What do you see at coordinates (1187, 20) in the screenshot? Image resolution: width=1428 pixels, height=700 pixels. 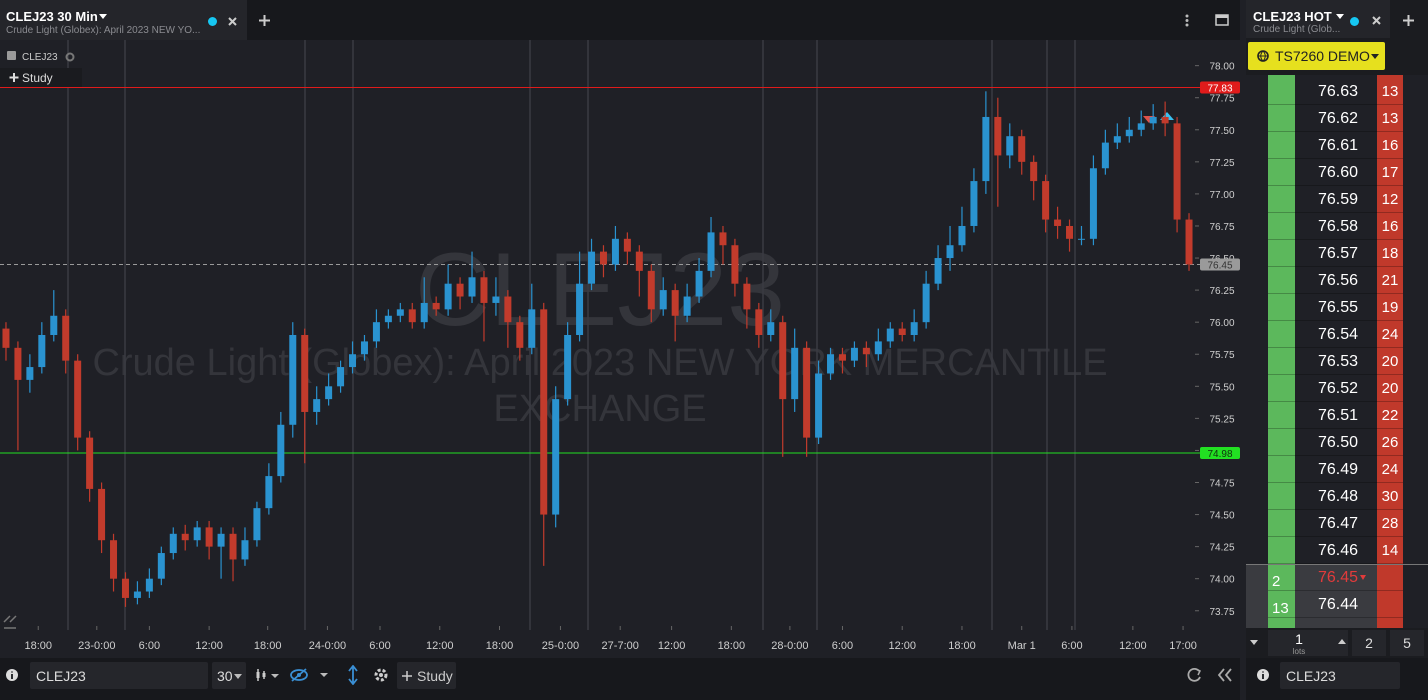 I see `menu-icon` at bounding box center [1187, 20].